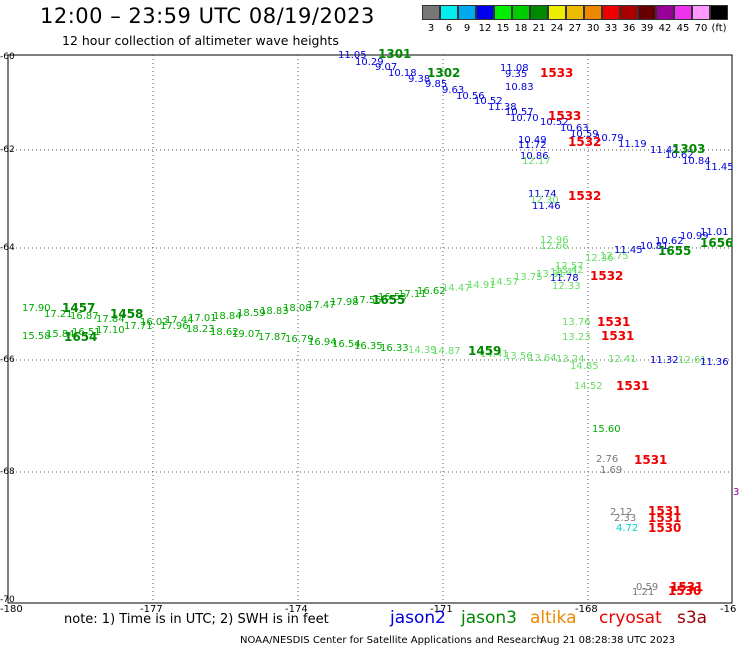 The width and height of the screenshot is (740, 650). I want to click on wave-height-value: 11.38, so click(502, 107).